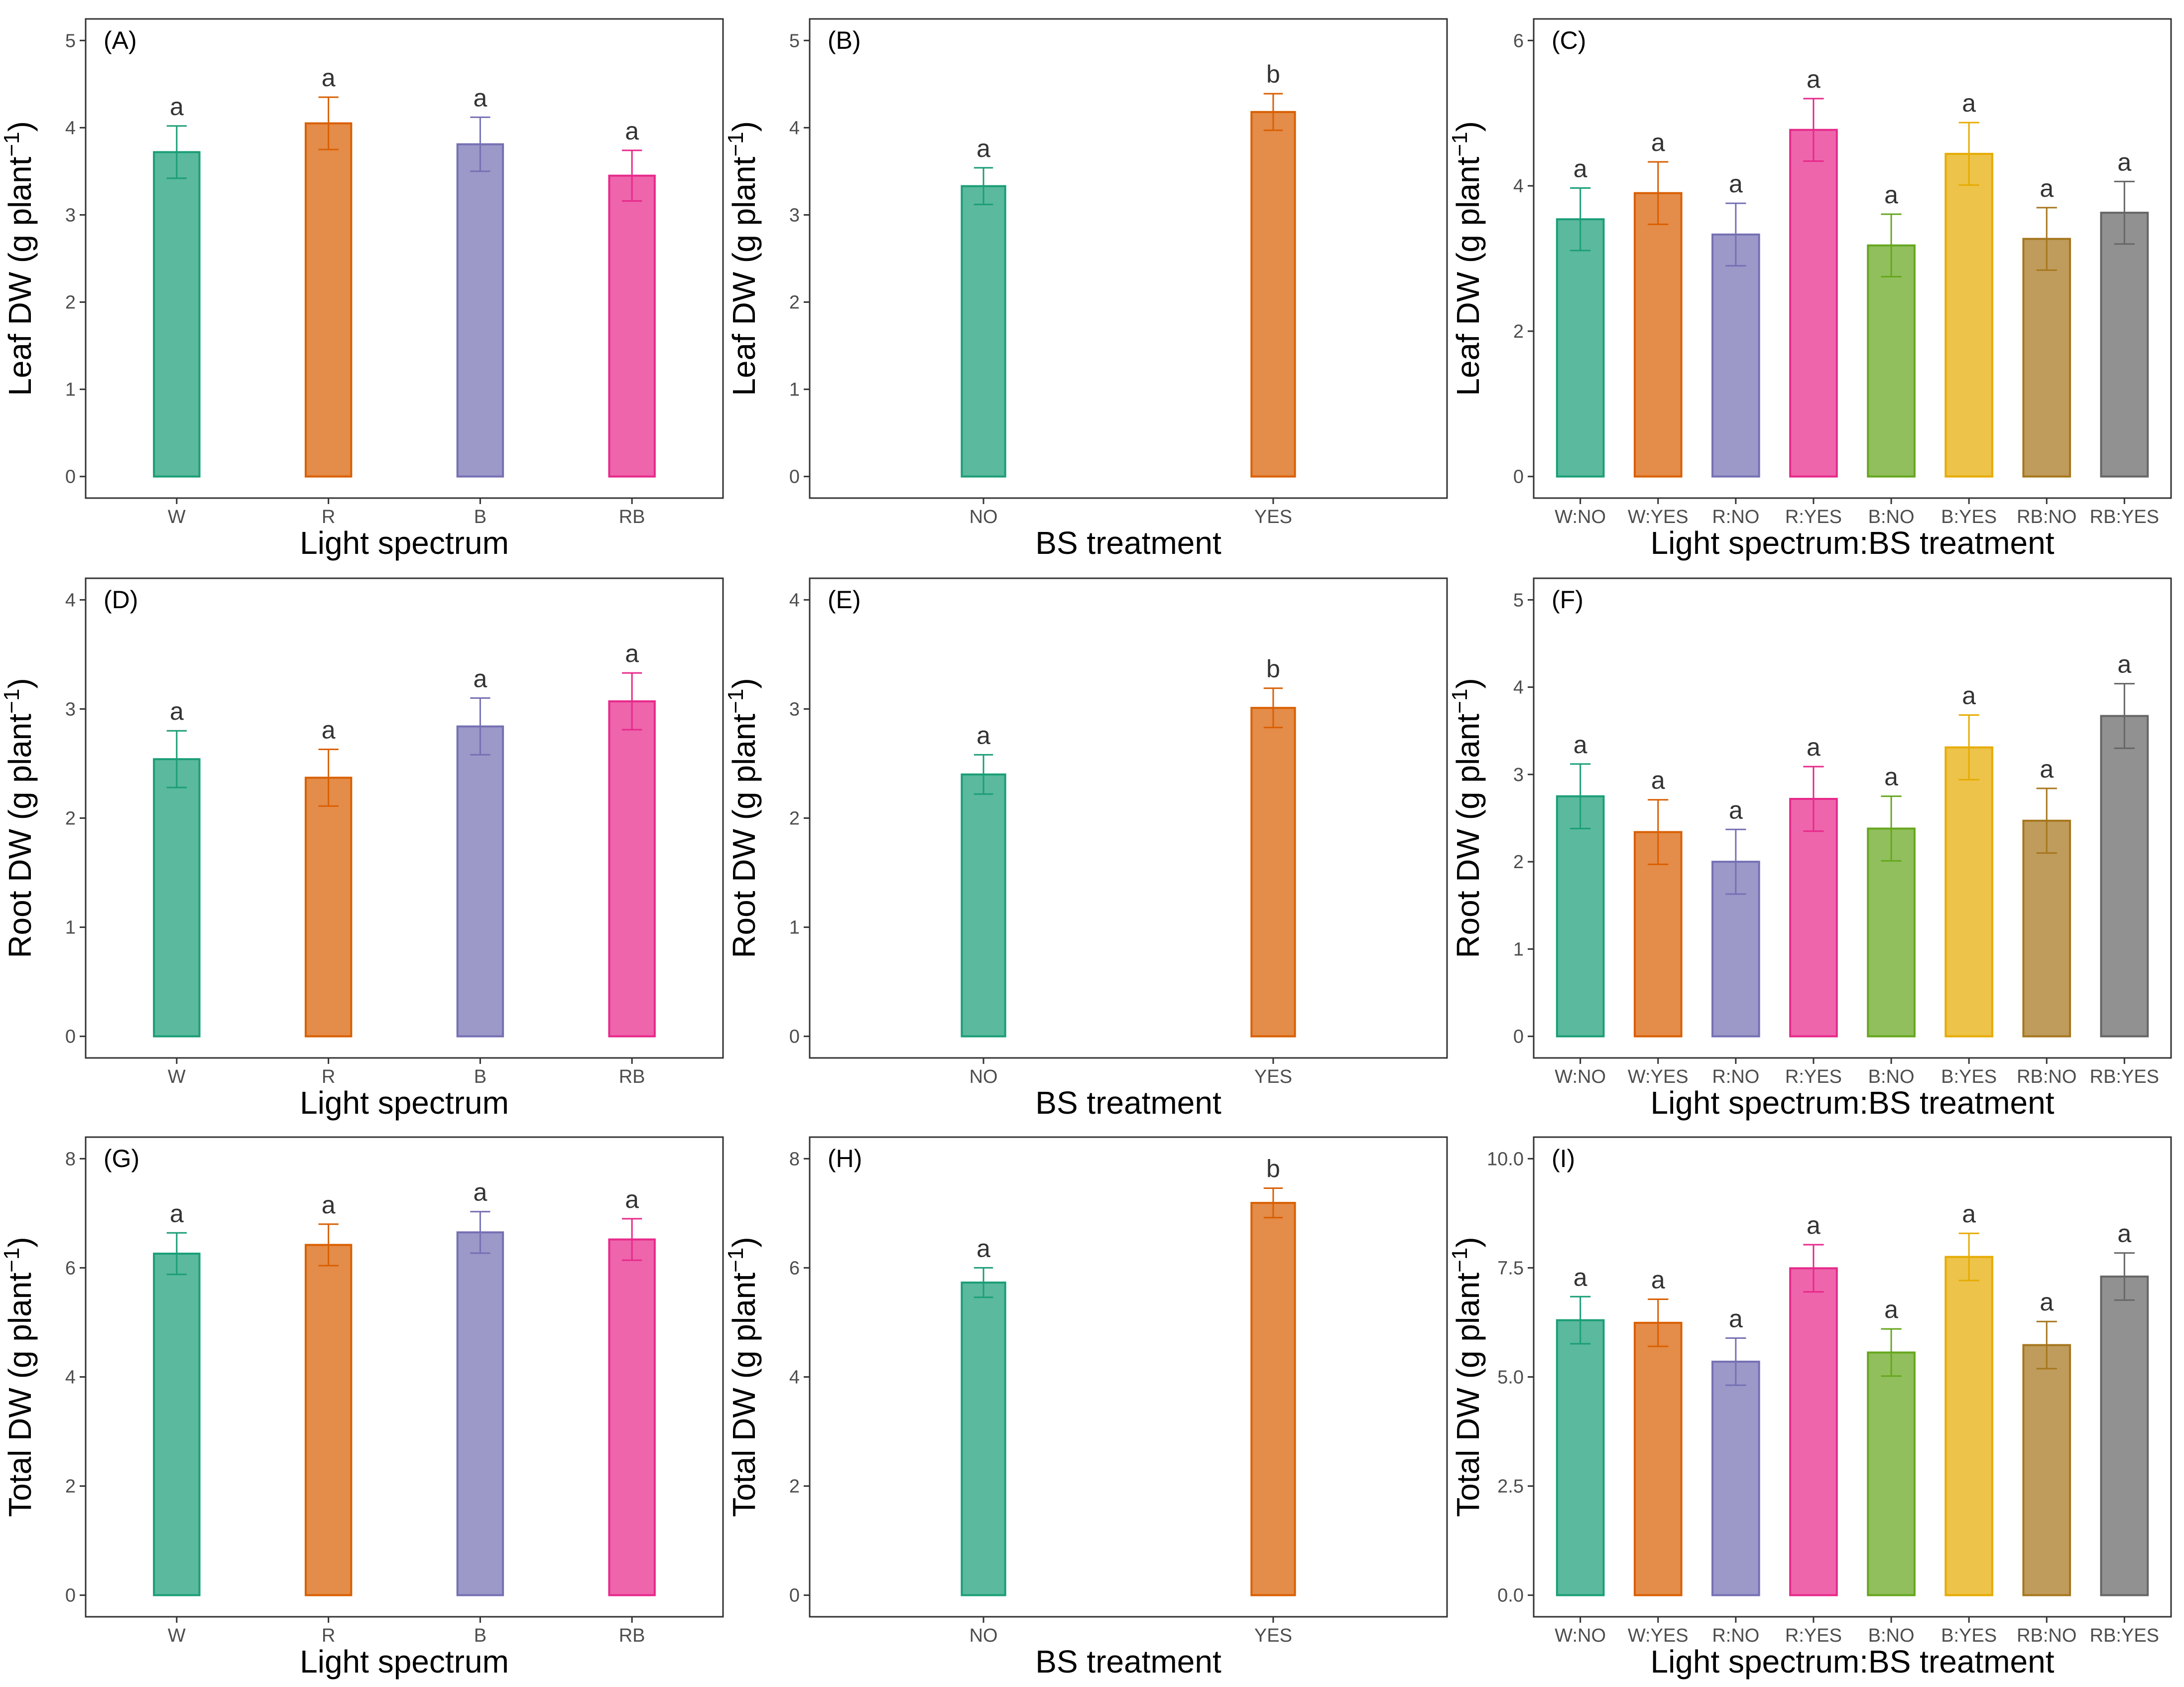 This screenshot has height=1687, width=2184. Describe the element at coordinates (744, 836) in the screenshot. I see `y-axis-title-main: Root DW (g plant` at that location.